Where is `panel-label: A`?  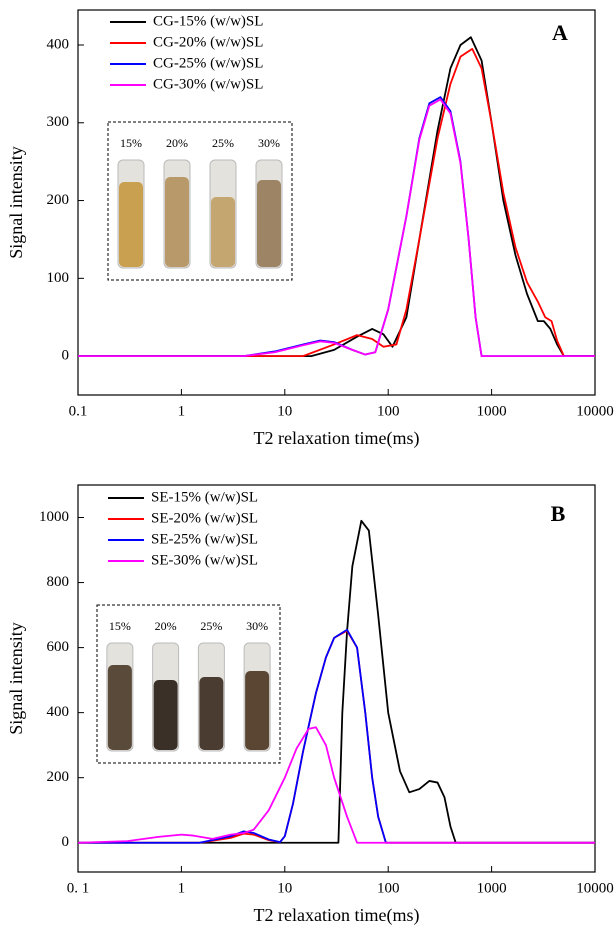 panel-label: A is located at coordinates (560, 32).